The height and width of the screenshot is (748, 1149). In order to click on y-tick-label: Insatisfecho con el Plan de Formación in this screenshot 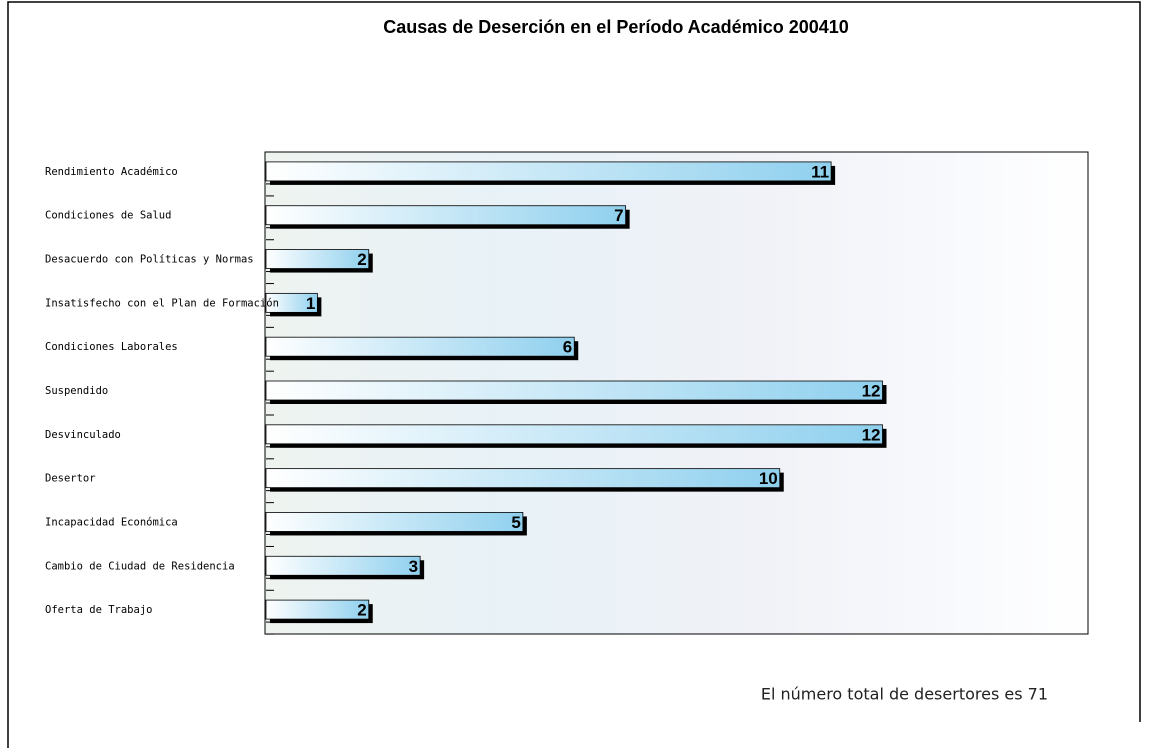, I will do `click(162, 303)`.